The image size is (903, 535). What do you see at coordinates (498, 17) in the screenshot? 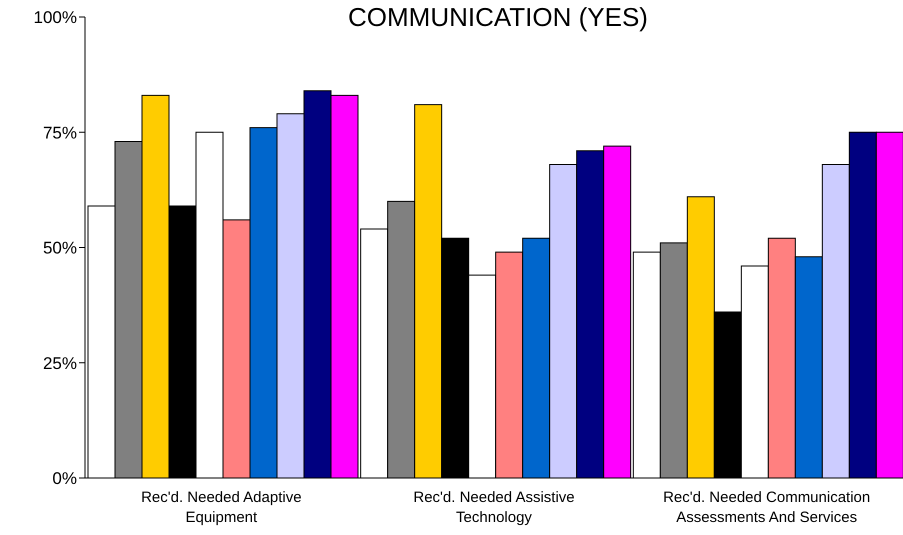
I see `chart-title: COMMUNICATION (YES)` at bounding box center [498, 17].